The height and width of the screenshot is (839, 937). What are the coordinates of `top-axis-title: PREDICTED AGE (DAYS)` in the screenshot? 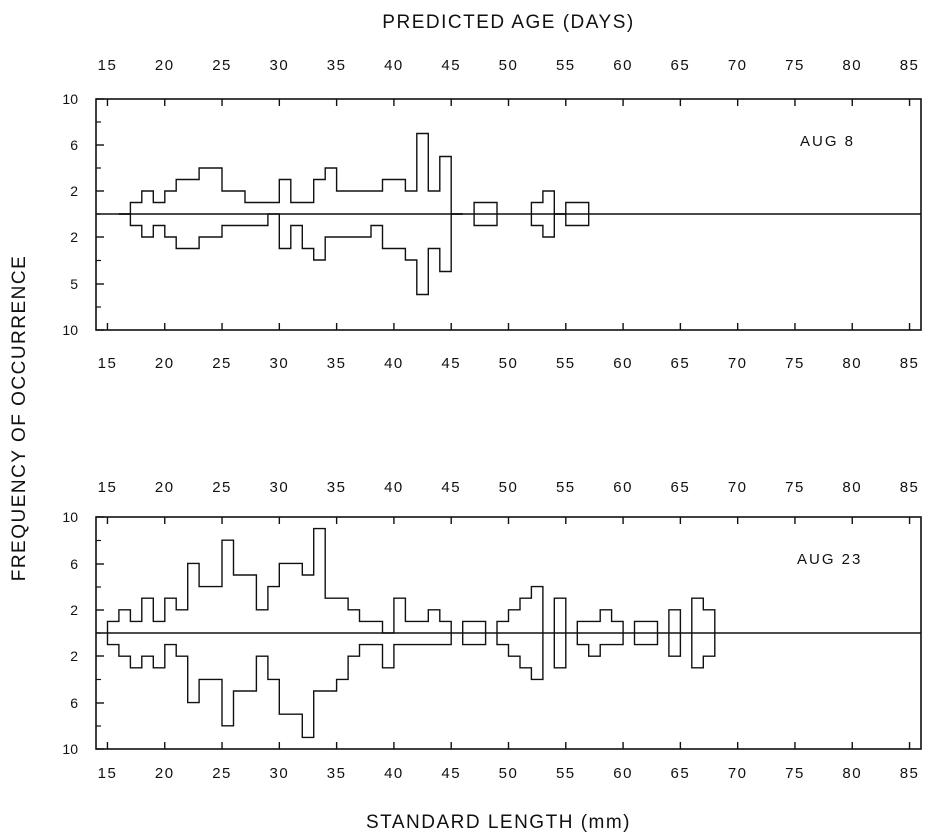 It's located at (508, 22).